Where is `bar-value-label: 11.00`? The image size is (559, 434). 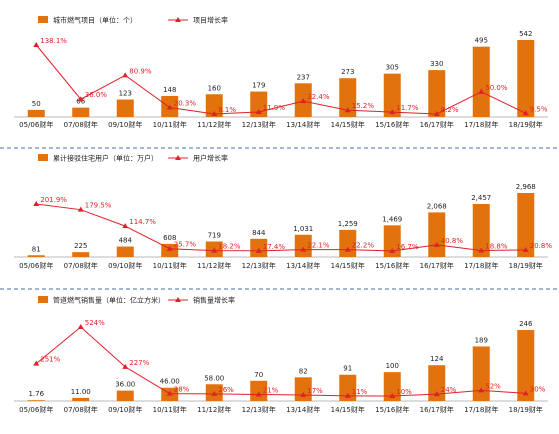
bar-value-label: 11.00 is located at coordinates (81, 392).